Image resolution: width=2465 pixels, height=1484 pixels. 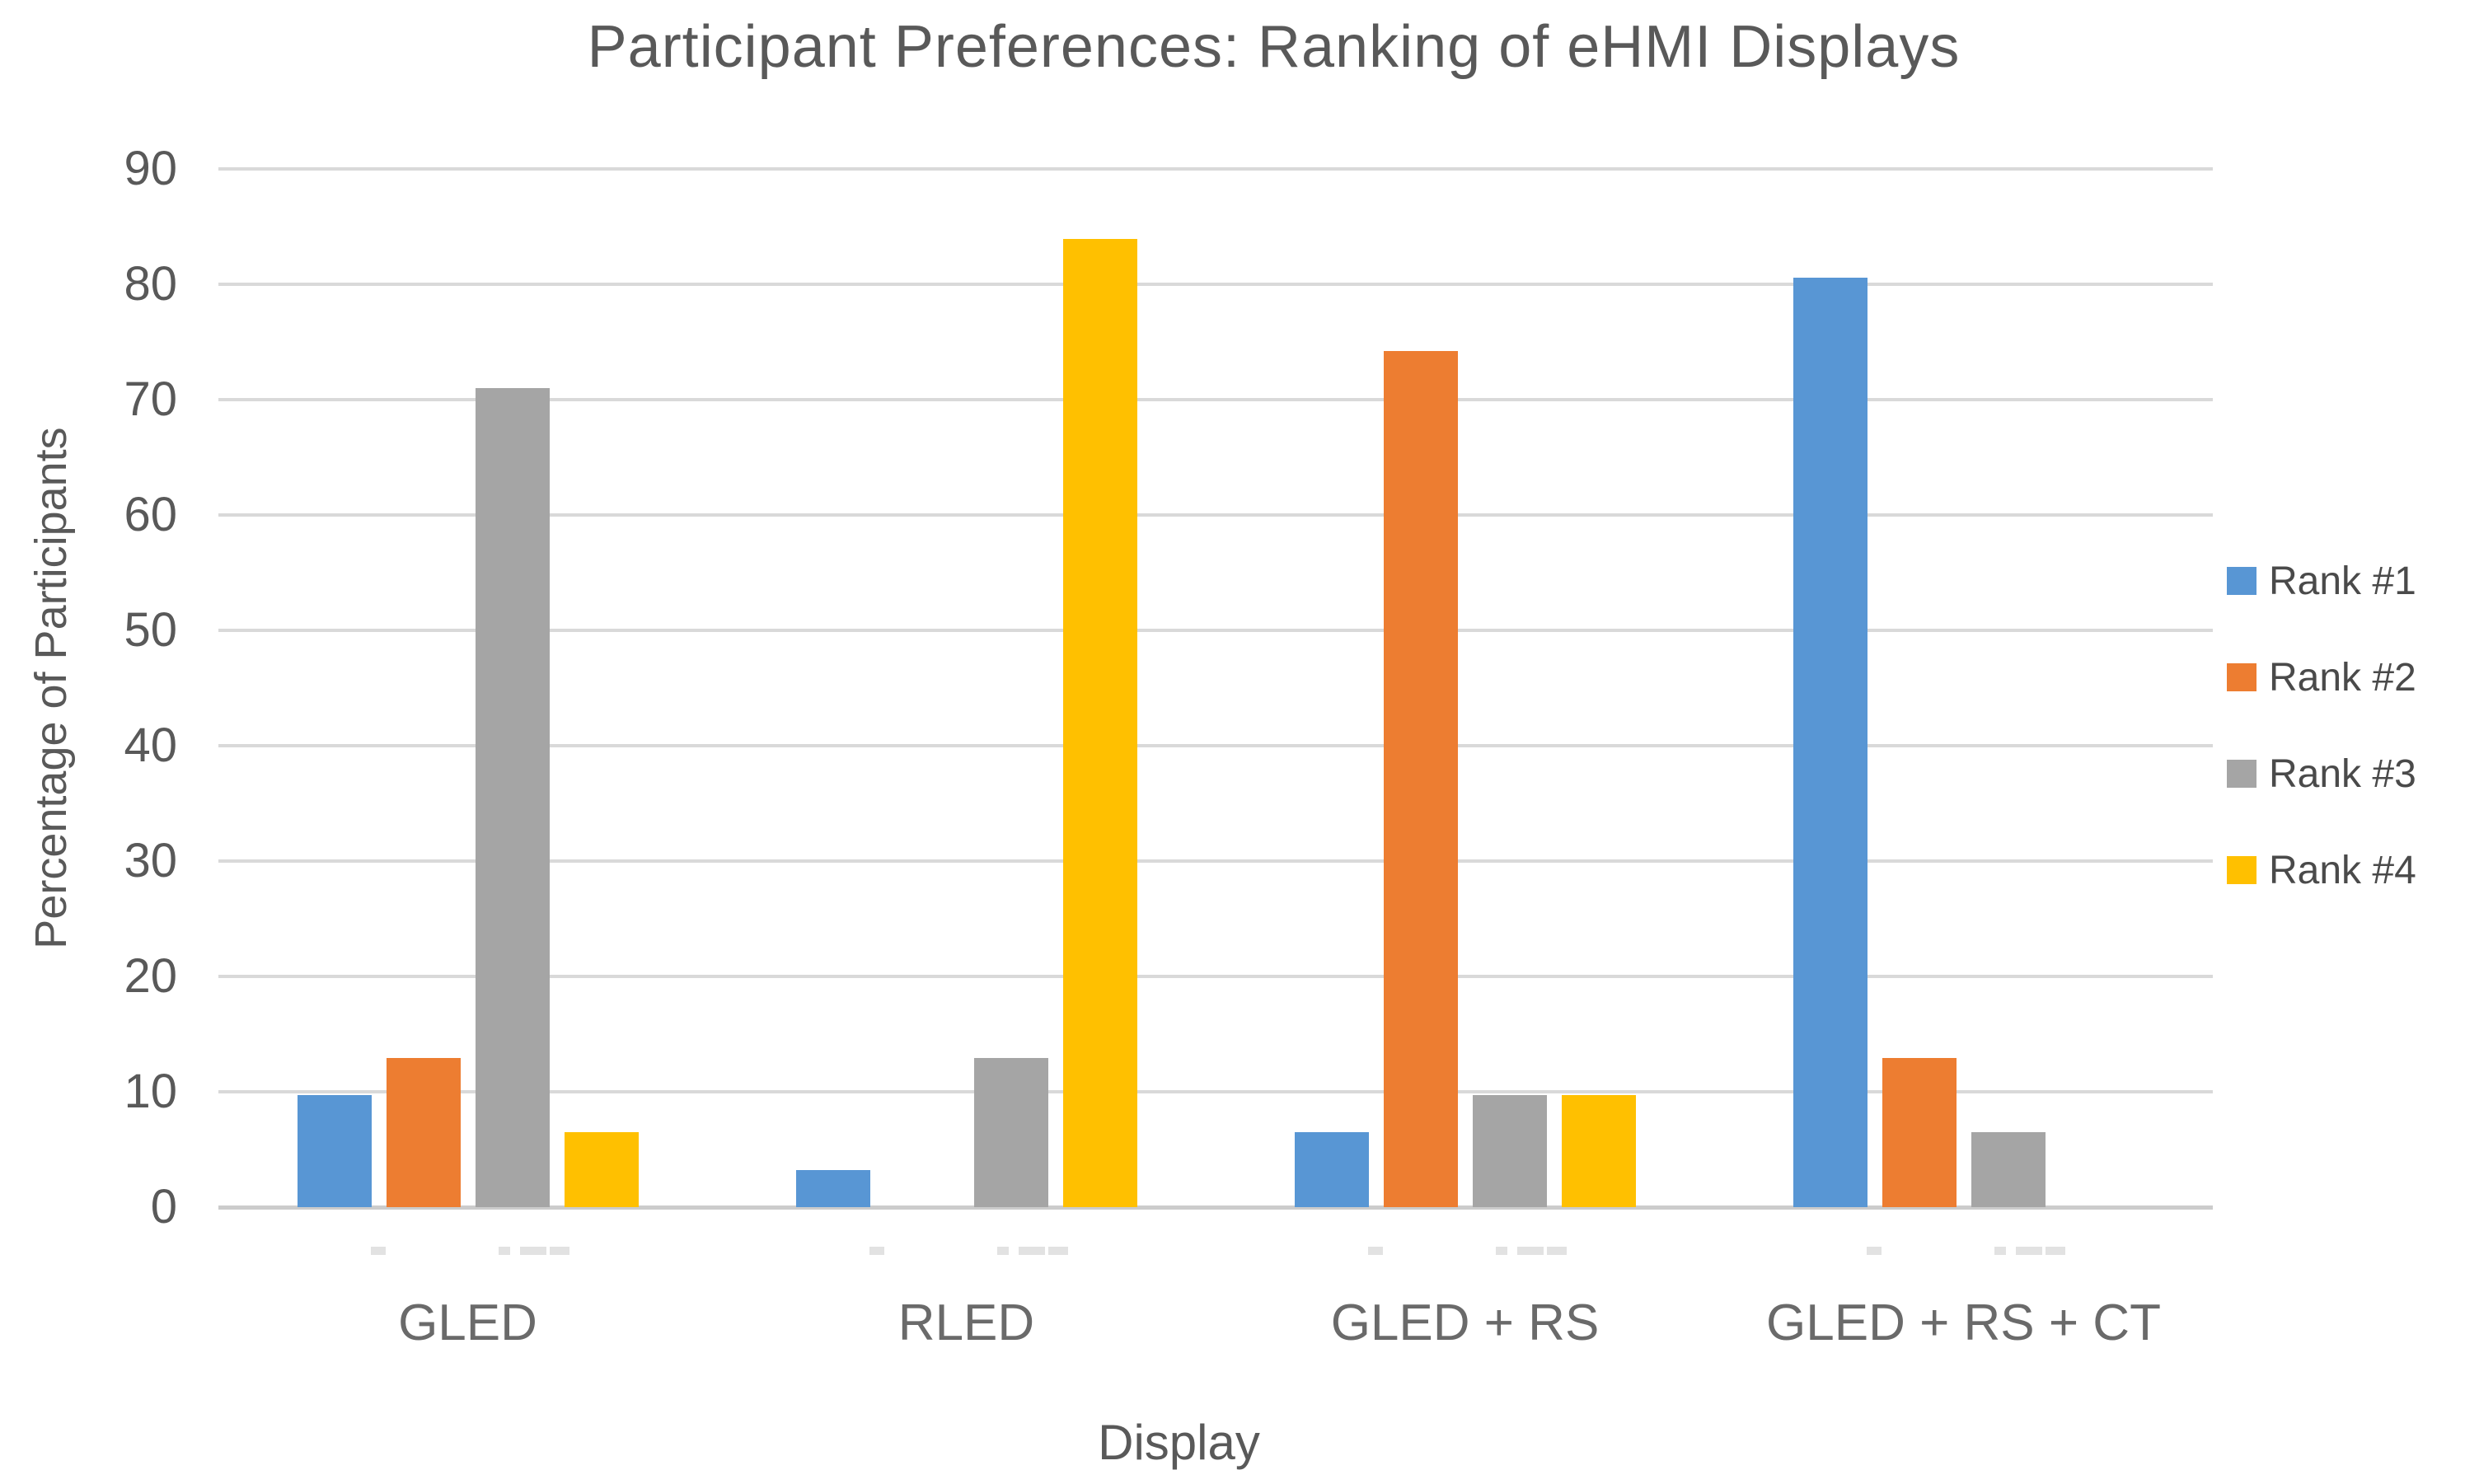 What do you see at coordinates (150, 1092) in the screenshot?
I see `y-tick-label-10: 10` at bounding box center [150, 1092].